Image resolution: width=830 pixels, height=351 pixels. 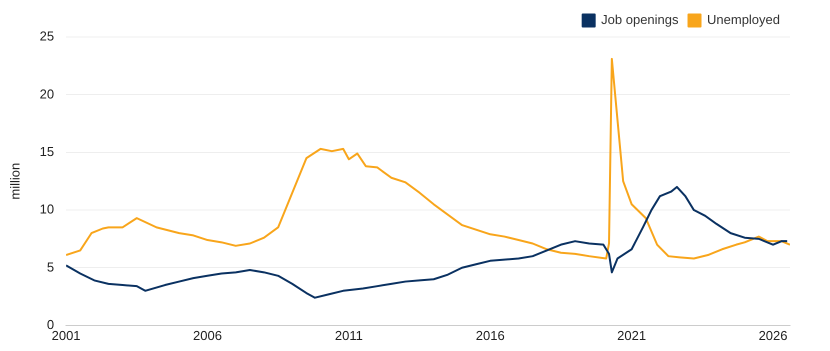 What do you see at coordinates (50, 324) in the screenshot?
I see `y-tick-label: 0` at bounding box center [50, 324].